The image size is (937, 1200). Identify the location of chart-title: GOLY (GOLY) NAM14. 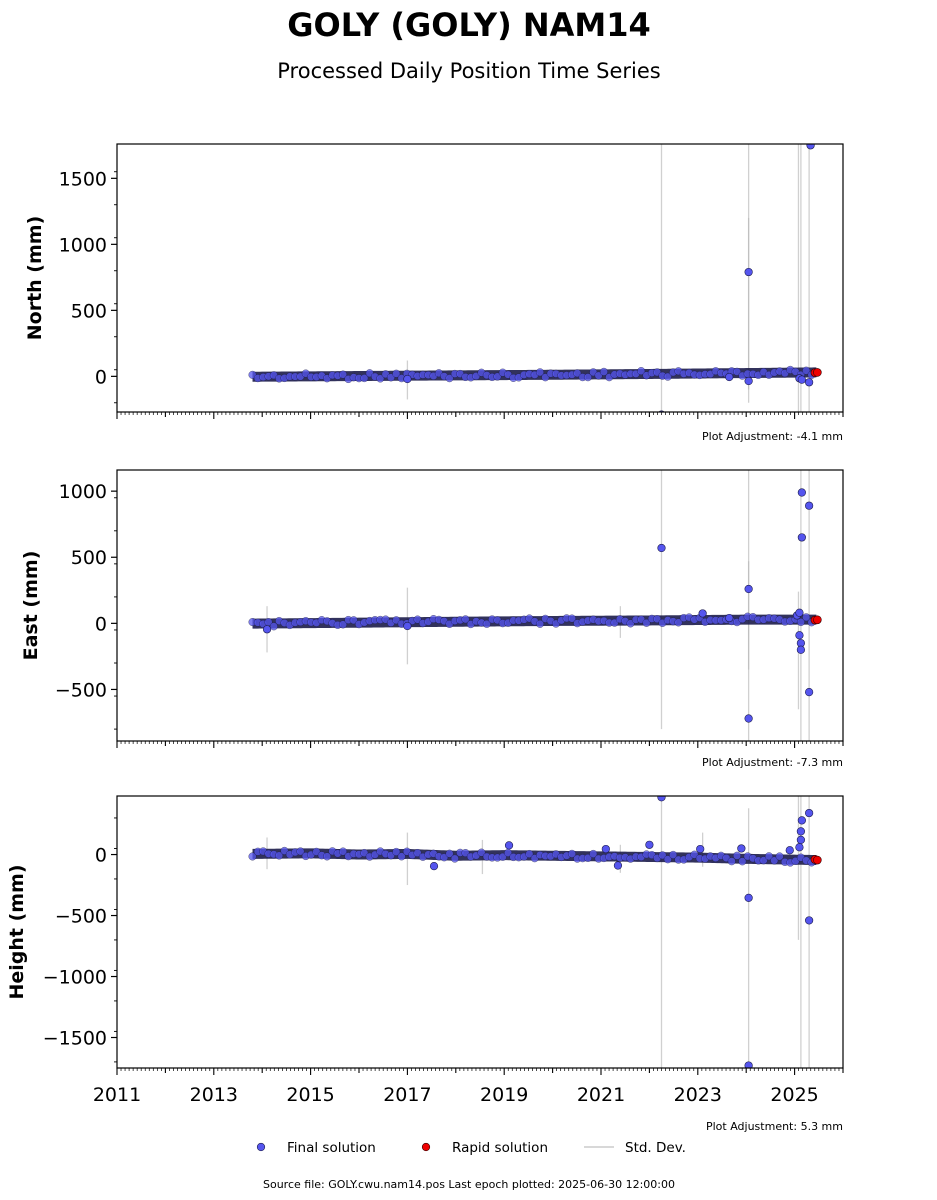
(469, 25).